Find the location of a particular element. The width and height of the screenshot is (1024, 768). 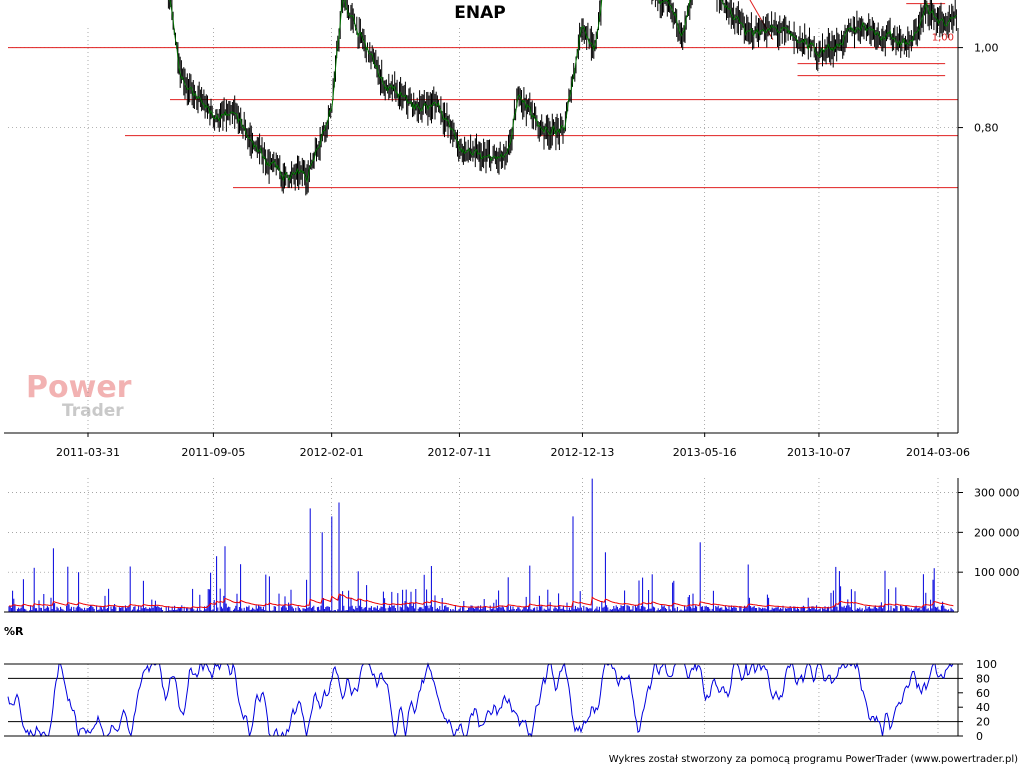

williams-r-label: %R is located at coordinates (14, 631).